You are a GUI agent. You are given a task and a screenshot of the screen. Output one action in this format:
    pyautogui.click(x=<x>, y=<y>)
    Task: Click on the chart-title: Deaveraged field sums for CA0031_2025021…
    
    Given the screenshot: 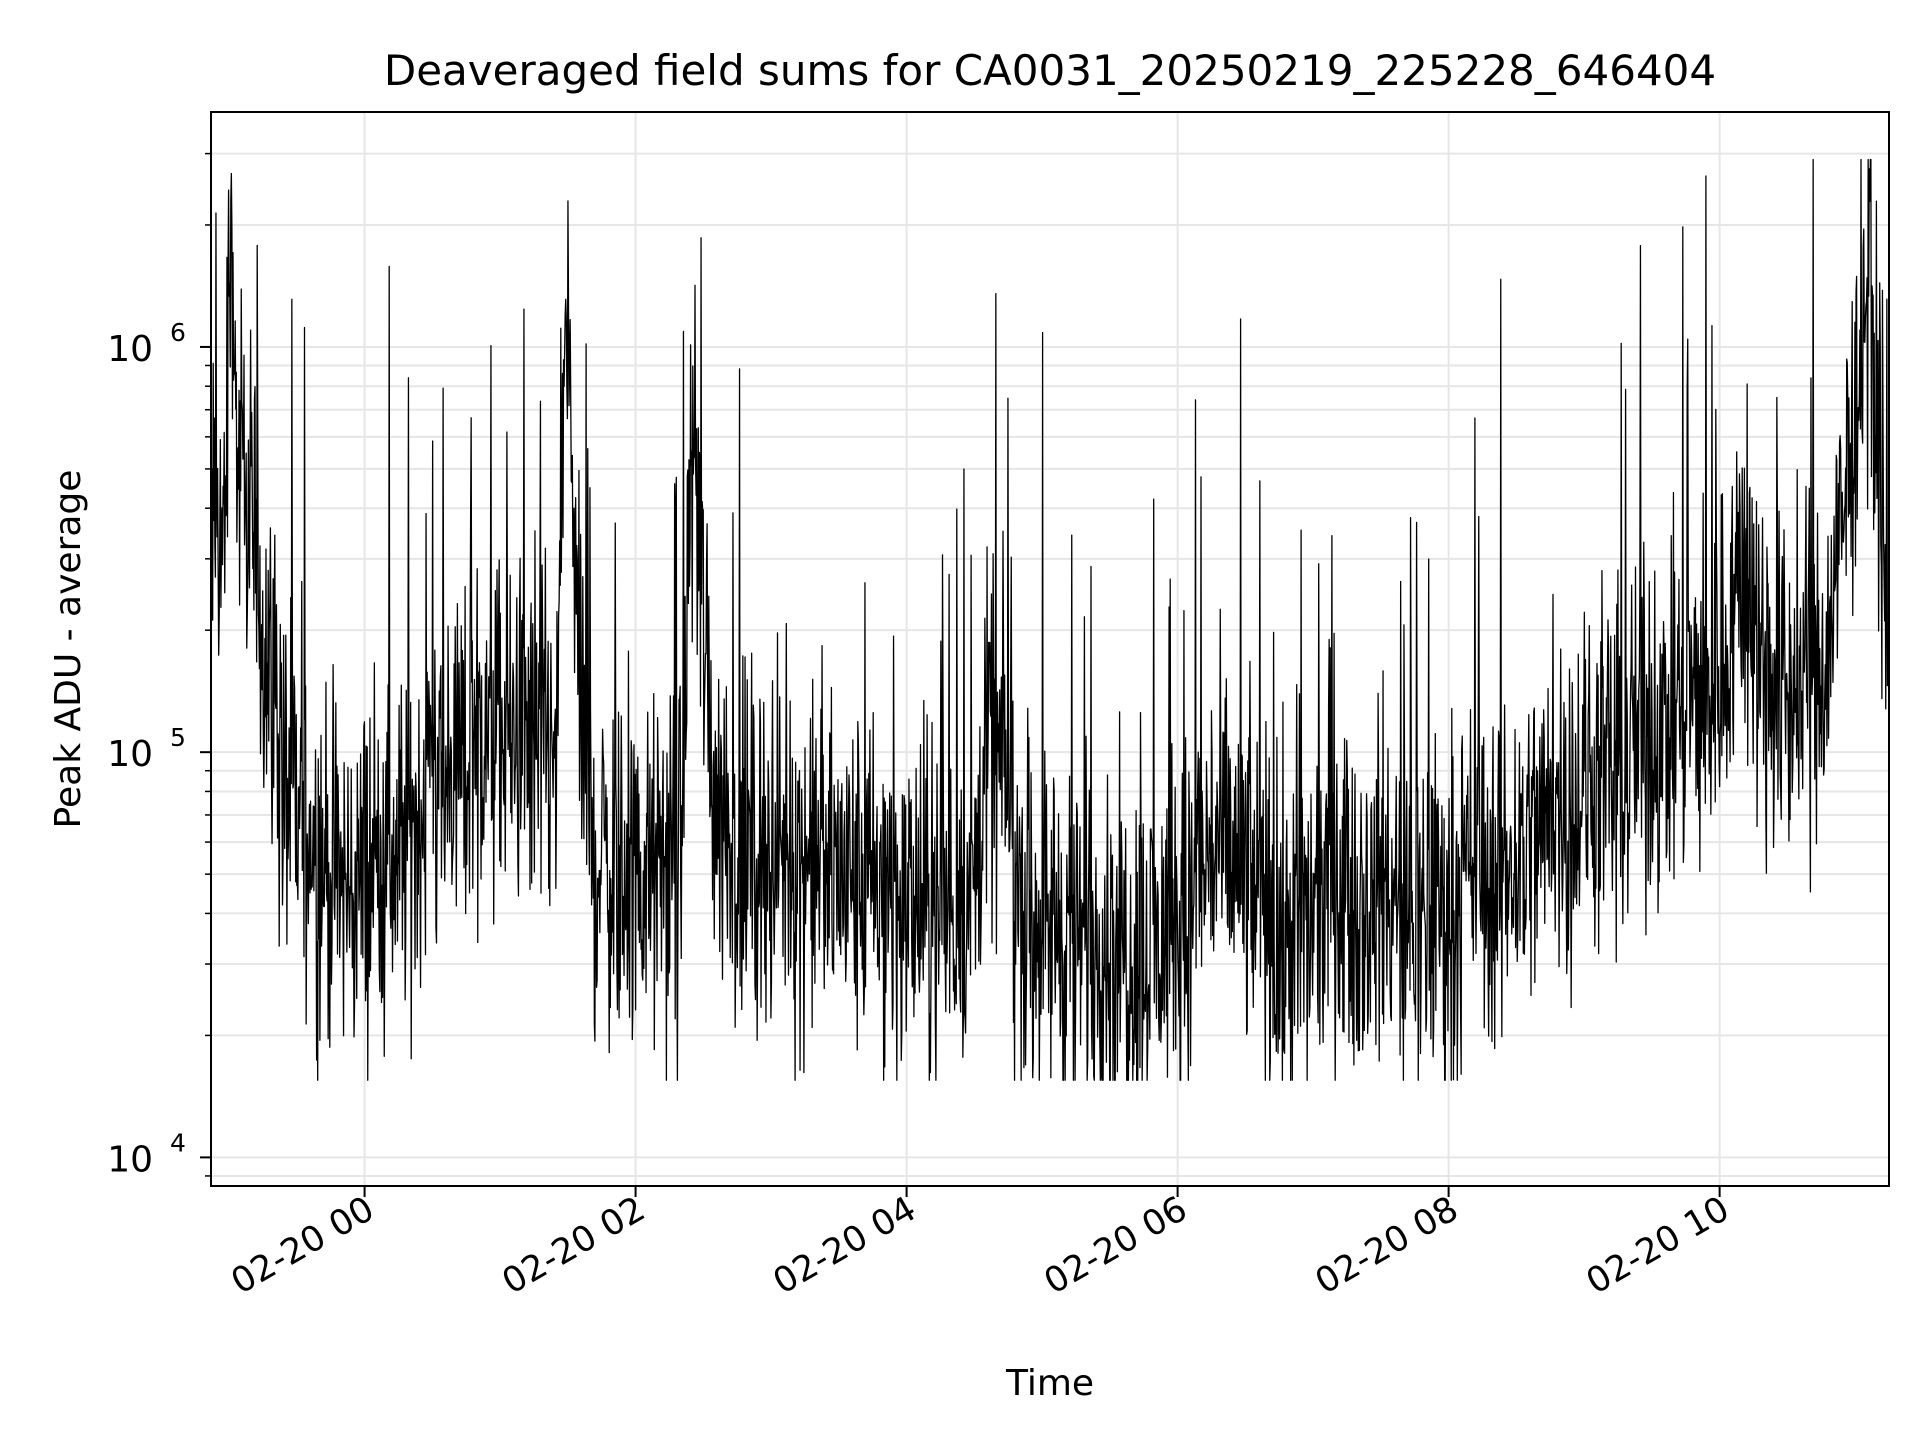 What is the action you would take?
    pyautogui.click(x=1050, y=70)
    